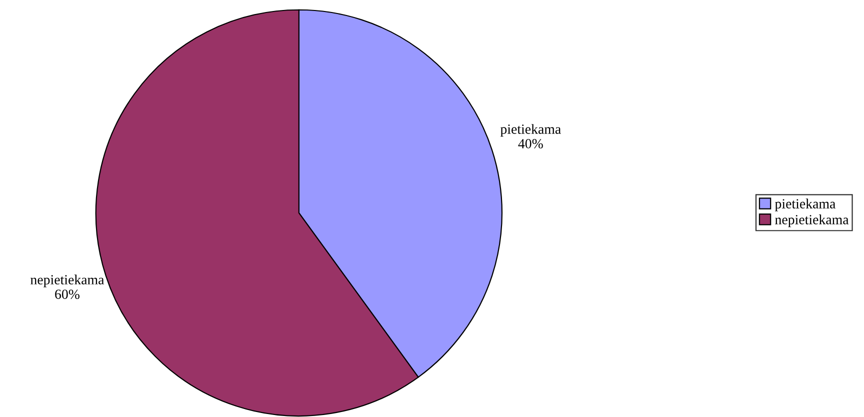 This screenshot has width=864, height=417. Describe the element at coordinates (812, 221) in the screenshot. I see `legend-label: nepietiekama` at that location.